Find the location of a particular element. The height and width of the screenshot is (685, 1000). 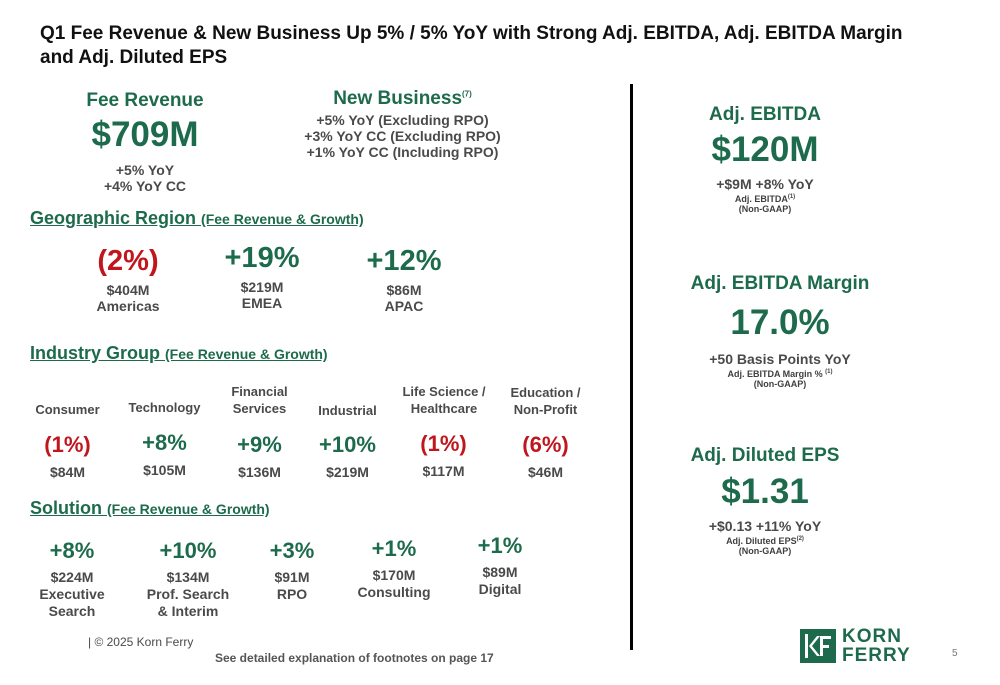

industry-name: Consumer is located at coordinates (67, 401).